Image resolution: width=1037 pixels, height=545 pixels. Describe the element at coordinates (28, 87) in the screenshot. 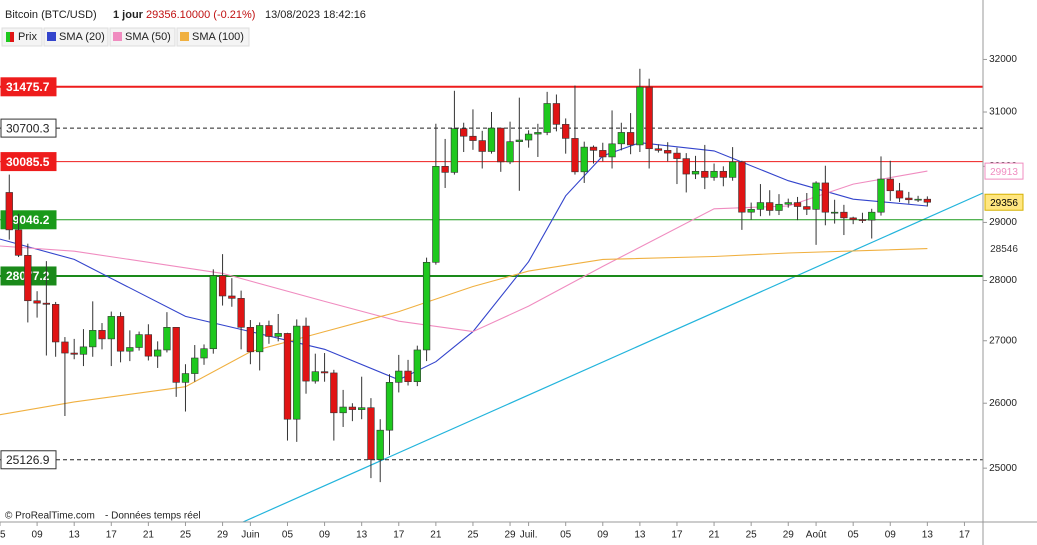

I see `level-label: 31475.7` at that location.